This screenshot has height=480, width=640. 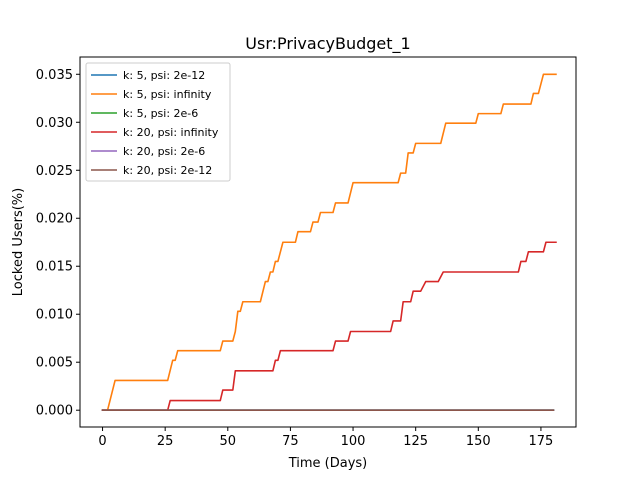 What do you see at coordinates (415, 441) in the screenshot?
I see `x-tick-label: 125` at bounding box center [415, 441].